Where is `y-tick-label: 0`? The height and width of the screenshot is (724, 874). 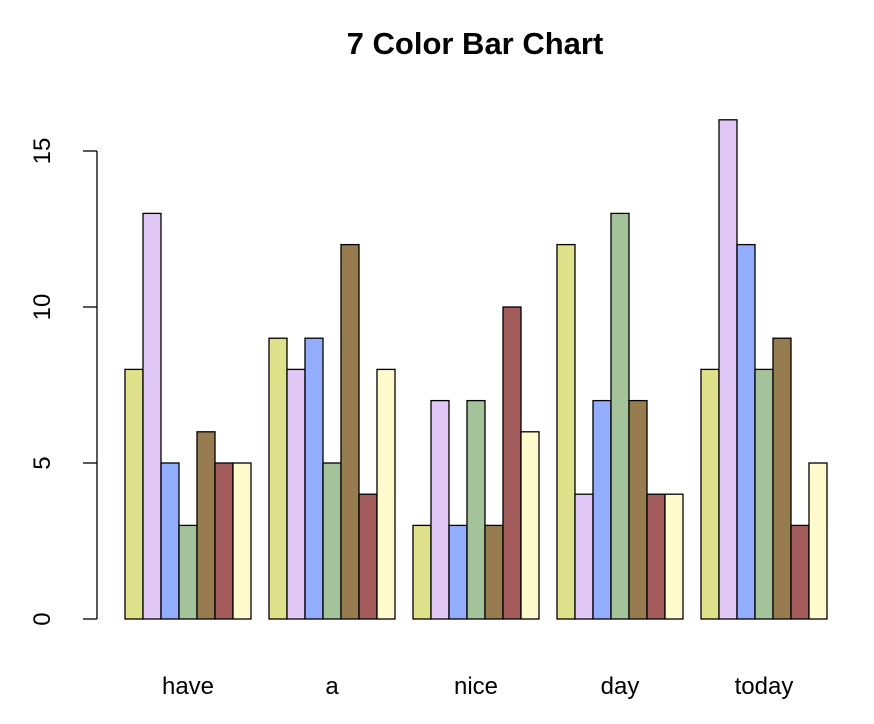
y-tick-label: 0 is located at coordinates (42, 618).